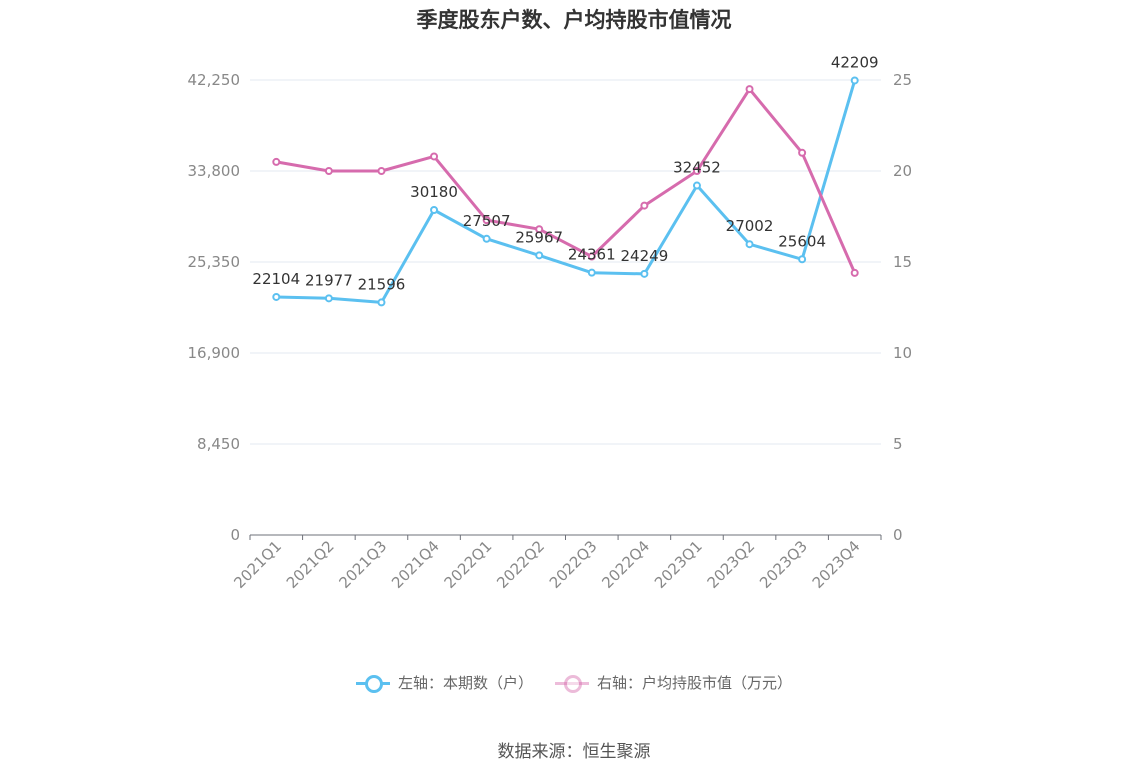  What do you see at coordinates (645, 256) in the screenshot?
I see `data-label: 24249` at bounding box center [645, 256].